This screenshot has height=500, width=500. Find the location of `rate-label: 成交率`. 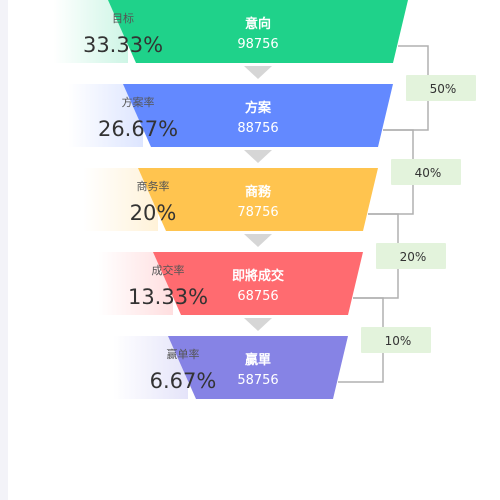

rate-label: 成交率 is located at coordinates (168, 270).